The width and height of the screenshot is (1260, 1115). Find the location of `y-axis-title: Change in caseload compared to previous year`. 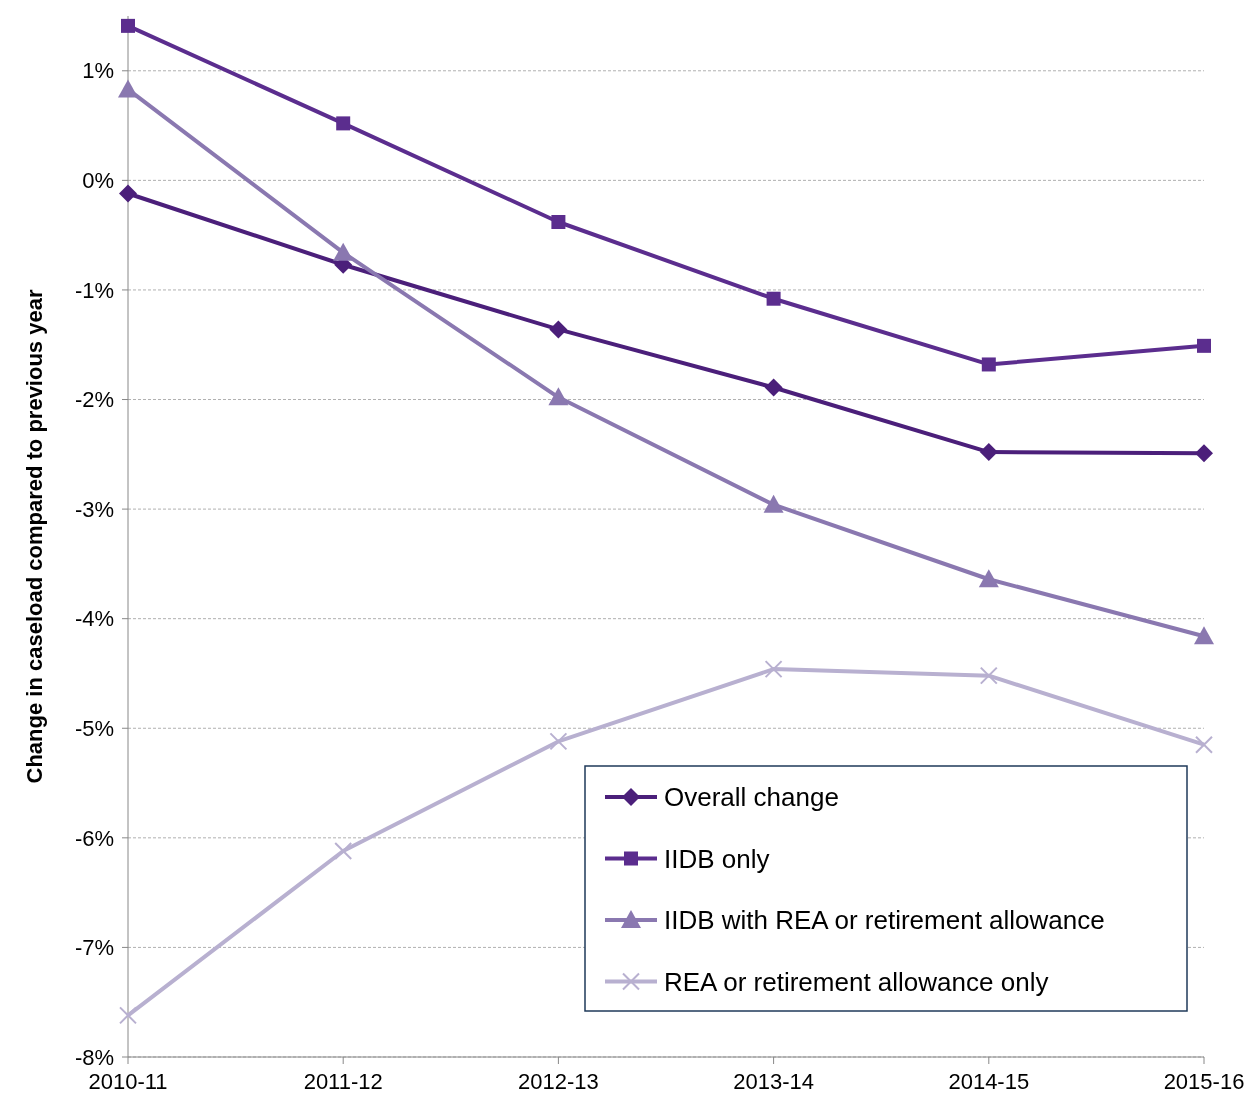

y-axis-title: Change in caseload compared to previous year is located at coordinates (34, 536).